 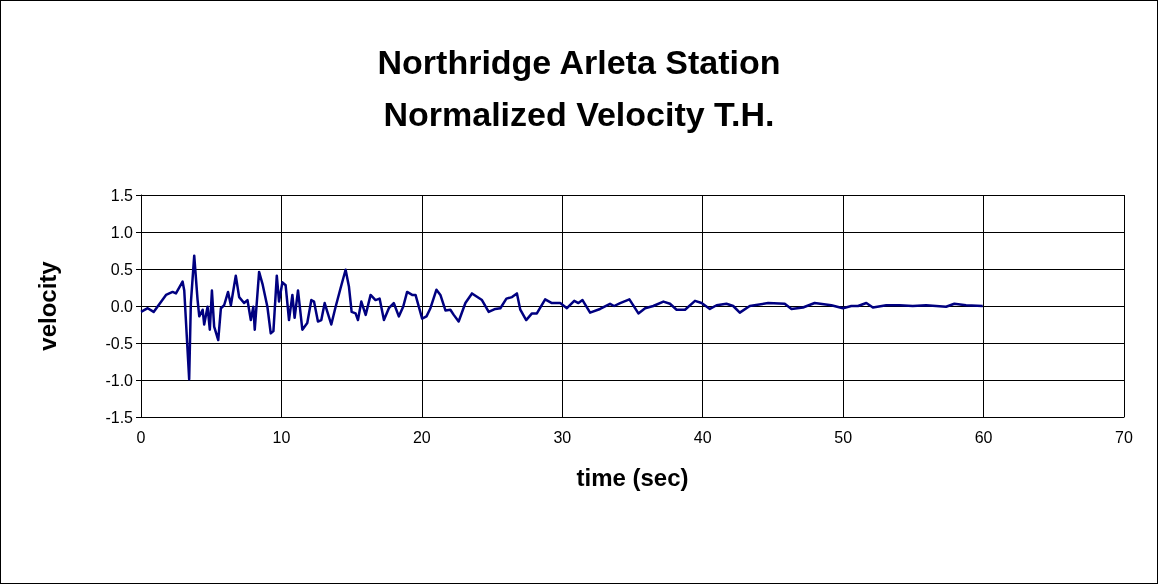 I want to click on y-tick-label: 0.5, so click(x=122, y=269).